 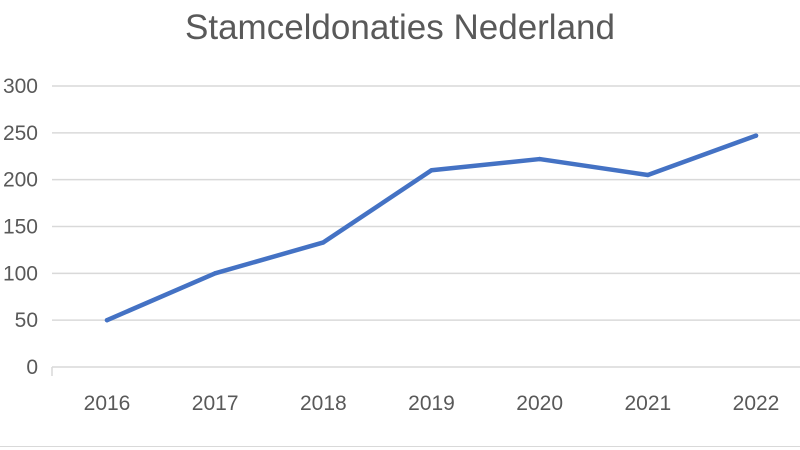 What do you see at coordinates (400, 27) in the screenshot?
I see `chart-title: Stamceldonaties Nederland` at bounding box center [400, 27].